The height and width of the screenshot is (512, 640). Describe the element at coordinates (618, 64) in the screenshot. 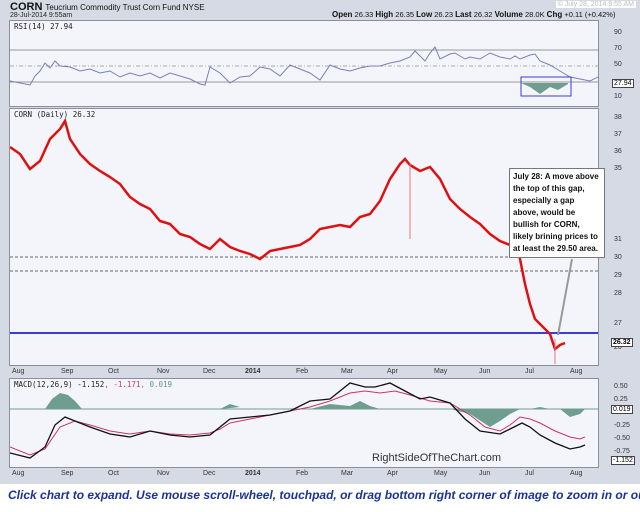

I see `rsi-axis: 90 70 50 10` at that location.